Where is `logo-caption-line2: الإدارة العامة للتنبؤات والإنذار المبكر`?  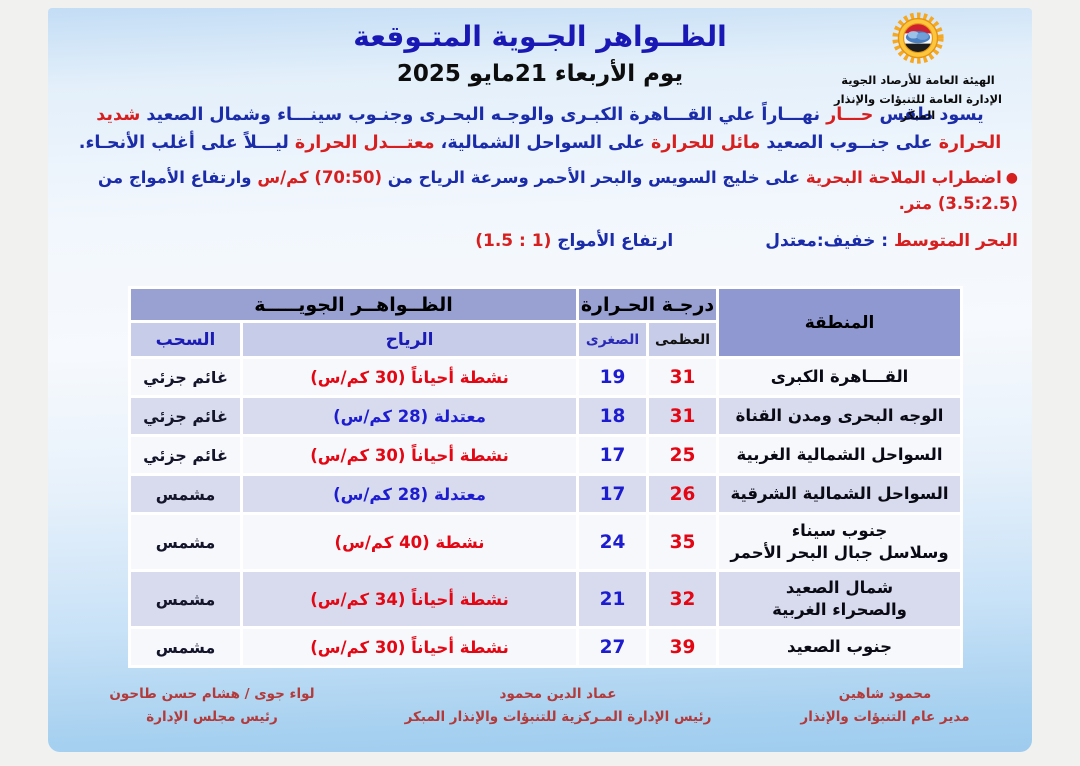
logo-caption-line2: الإدارة العامة للتنبؤات والإنذار المبكر is located at coordinates (918, 107).